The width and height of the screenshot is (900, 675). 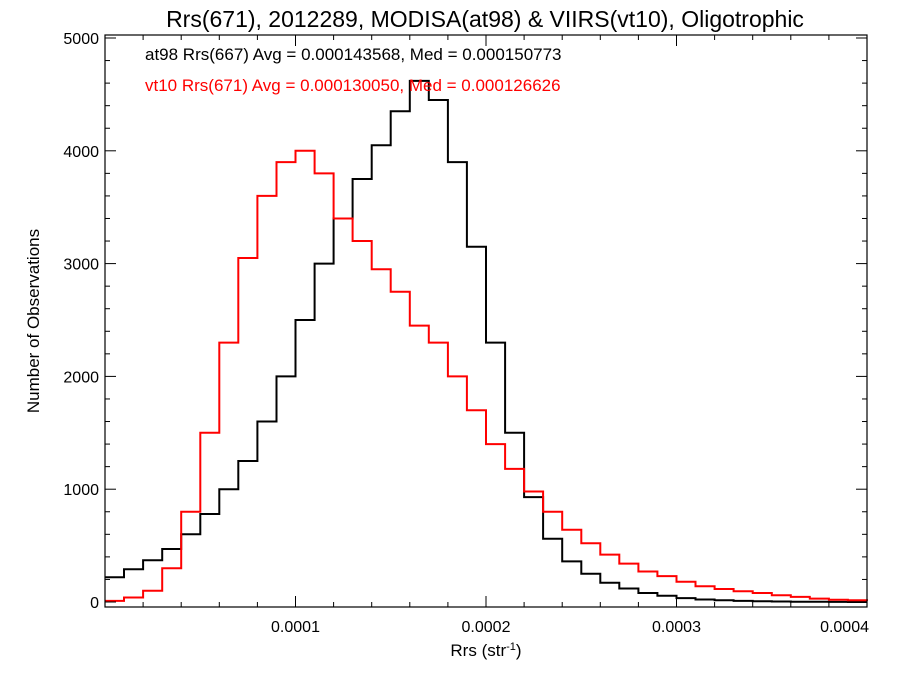 I want to click on y-tick-label: 0, so click(x=94, y=603).